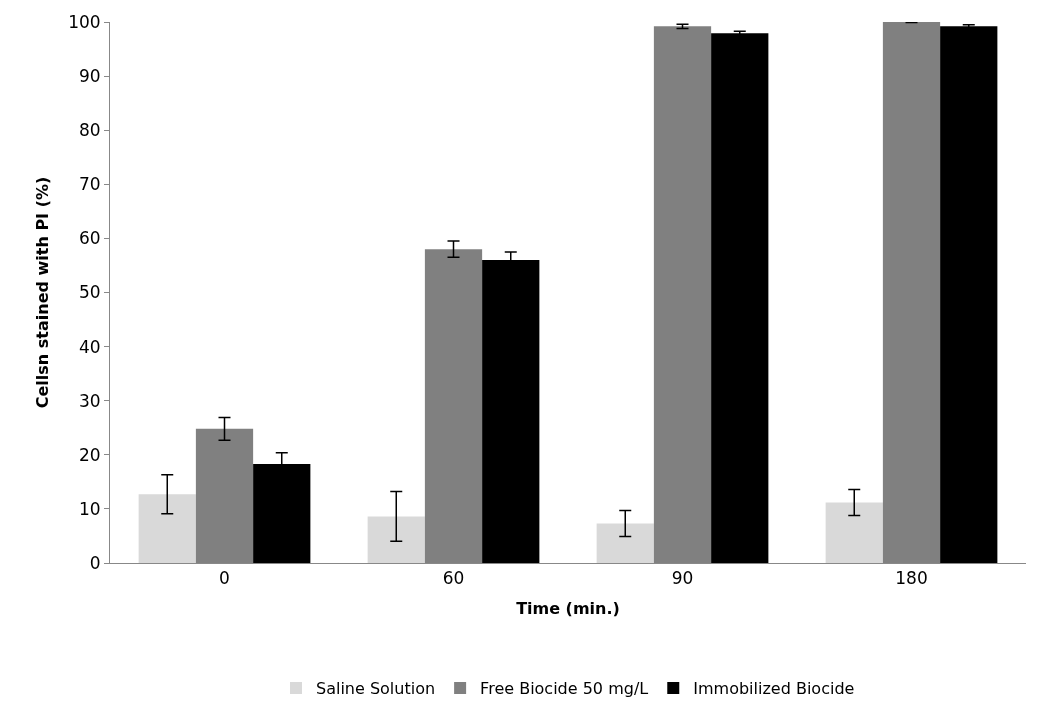 Image resolution: width=1056 pixels, height=717 pixels. What do you see at coordinates (89, 400) in the screenshot?
I see `y-tick-label: 30` at bounding box center [89, 400].